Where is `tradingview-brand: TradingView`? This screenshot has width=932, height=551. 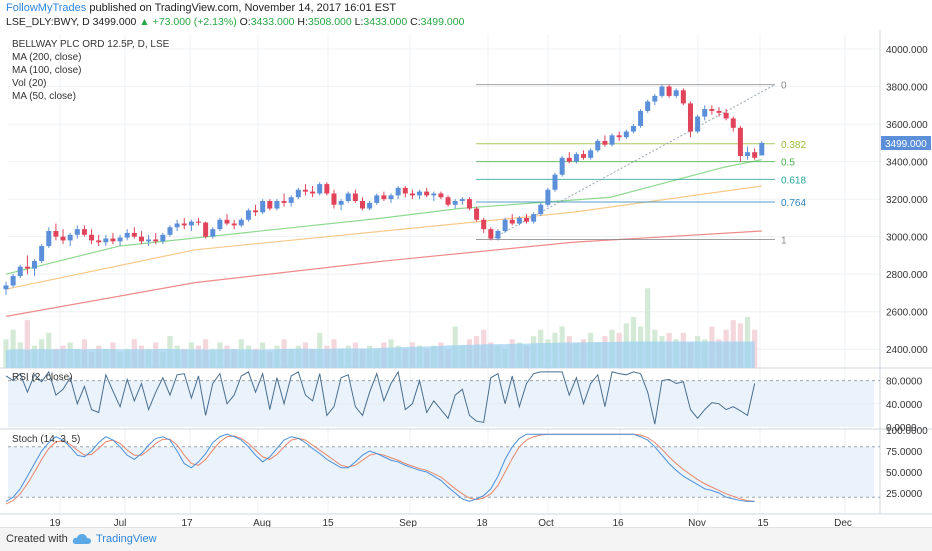
tradingview-brand: TradingView is located at coordinates (126, 539).